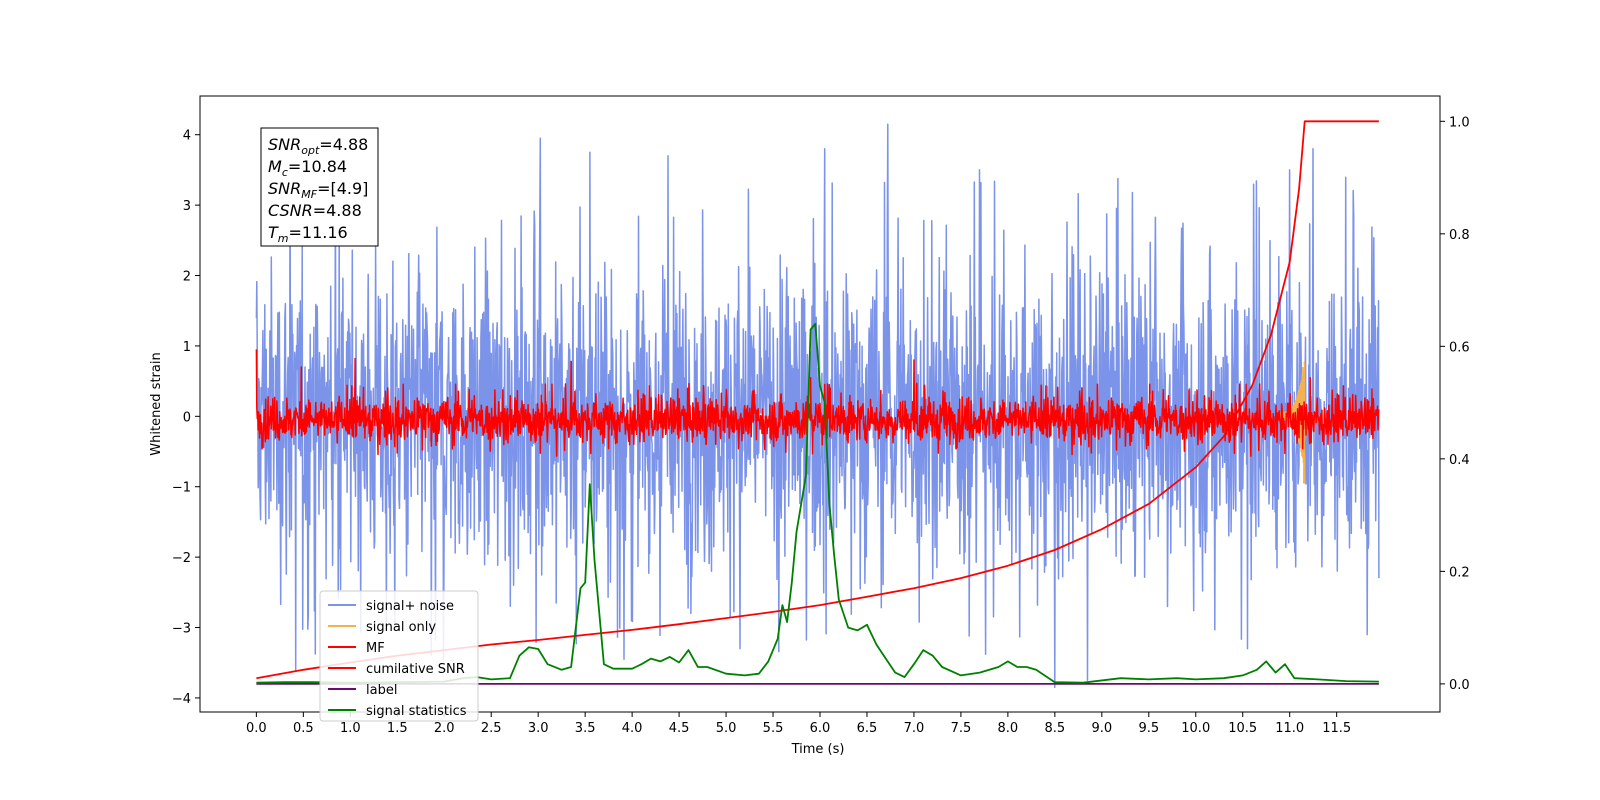 Image resolution: width=1600 pixels, height=800 pixels. Describe the element at coordinates (187, 347) in the screenshot. I see `y-tick-label: 1` at that location.